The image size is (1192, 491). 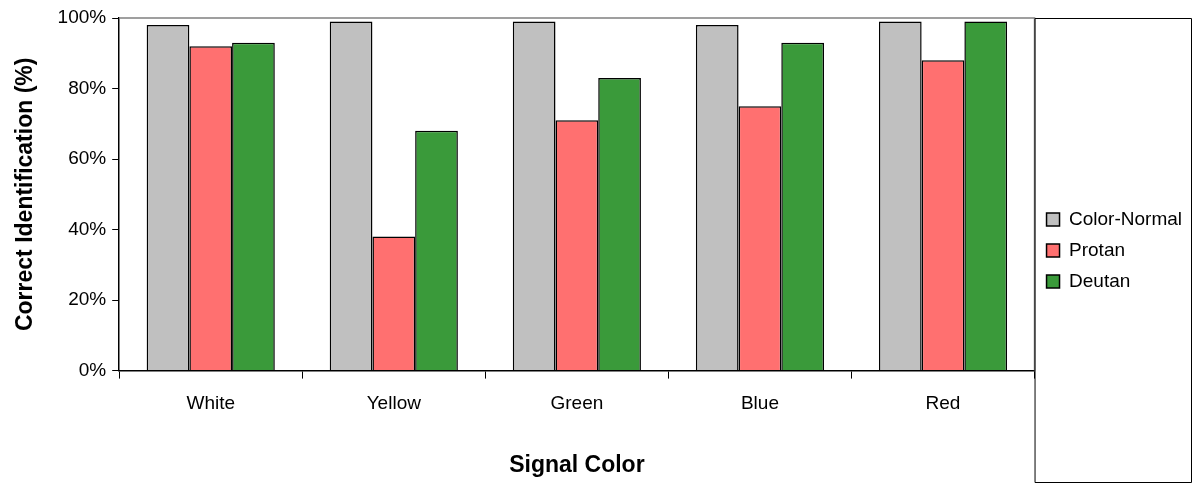 I want to click on y-tick-label: 100%, so click(x=82, y=17).